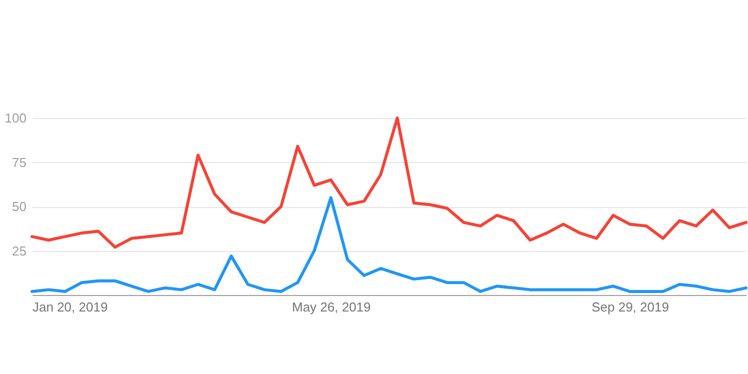 This screenshot has height=374, width=748. I want to click on y-tick-label: 75, so click(19, 162).